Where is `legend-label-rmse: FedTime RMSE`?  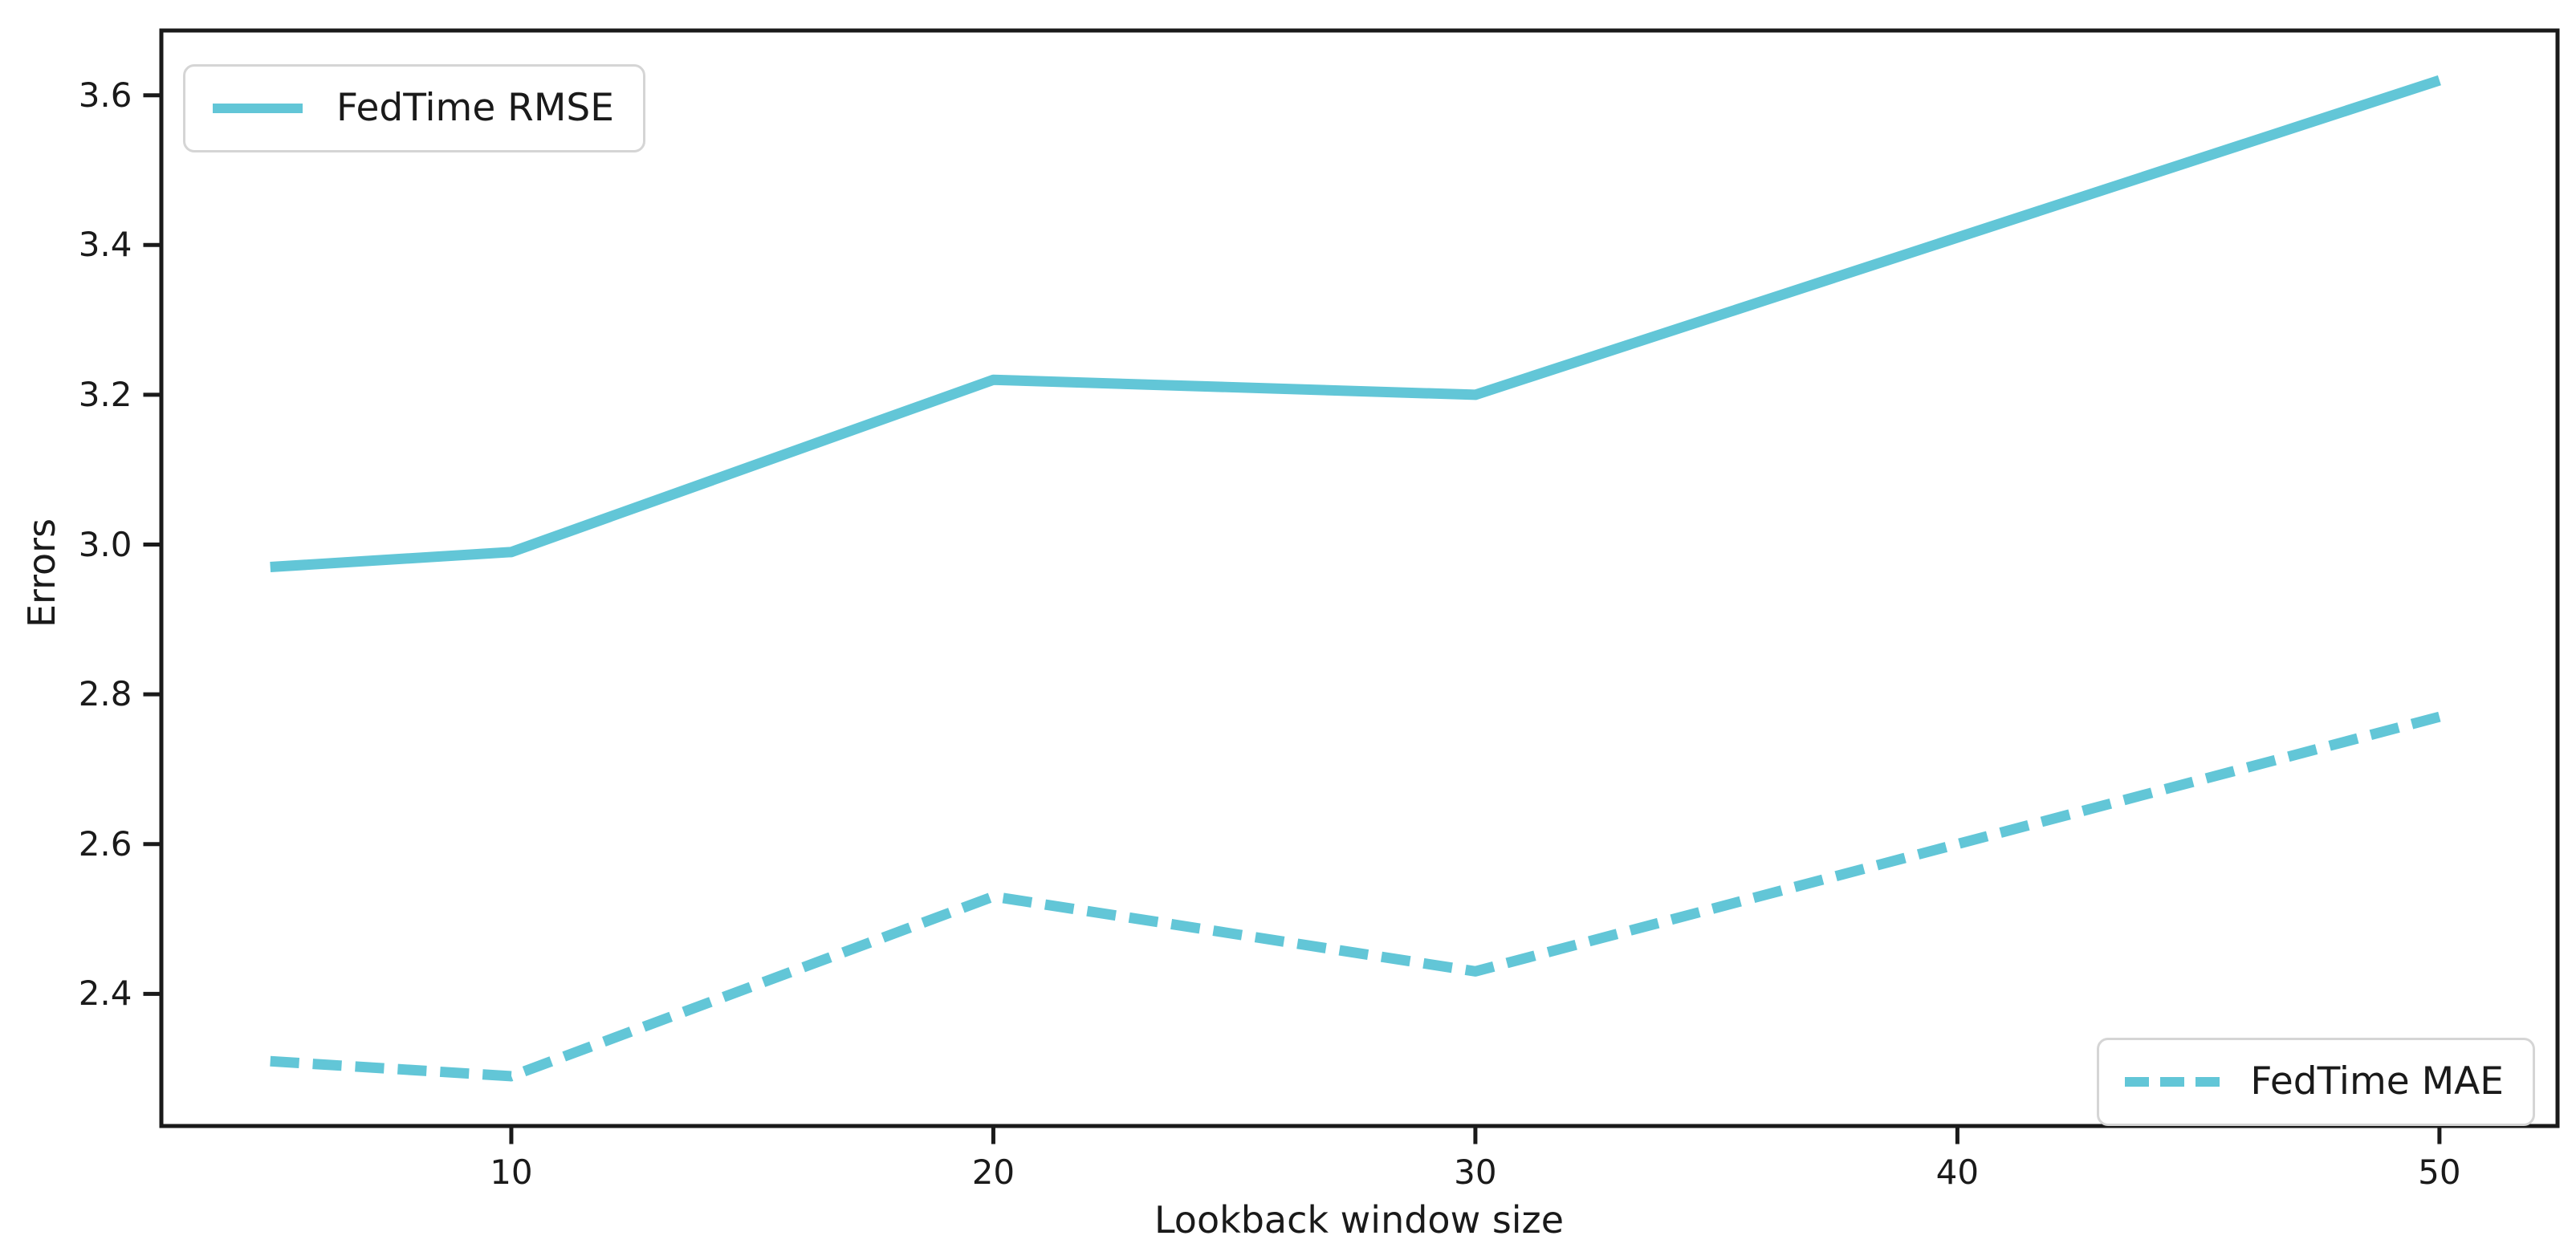
legend-label-rmse: FedTime RMSE is located at coordinates (475, 108).